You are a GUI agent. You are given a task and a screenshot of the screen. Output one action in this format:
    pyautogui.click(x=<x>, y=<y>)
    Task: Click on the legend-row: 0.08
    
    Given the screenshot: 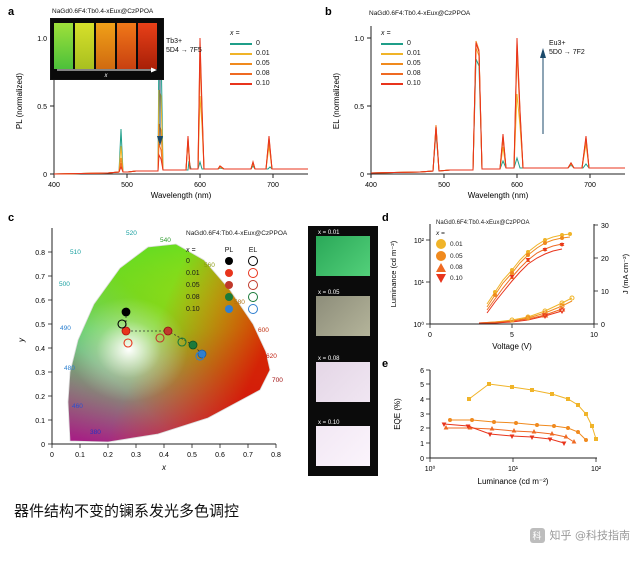 What is the action you would take?
    pyautogui.click(x=236, y=297)
    